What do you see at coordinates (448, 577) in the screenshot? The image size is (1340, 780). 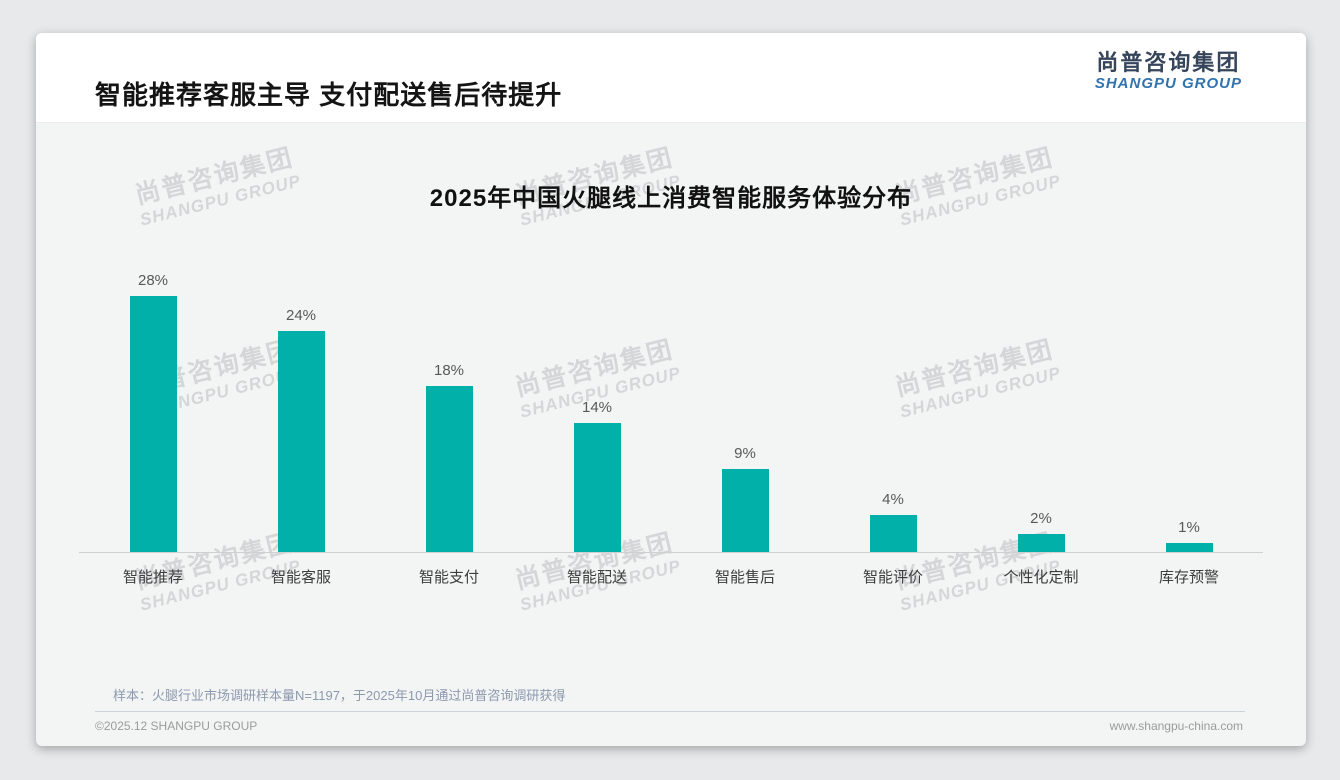 I see `category-label: 智能支付` at bounding box center [448, 577].